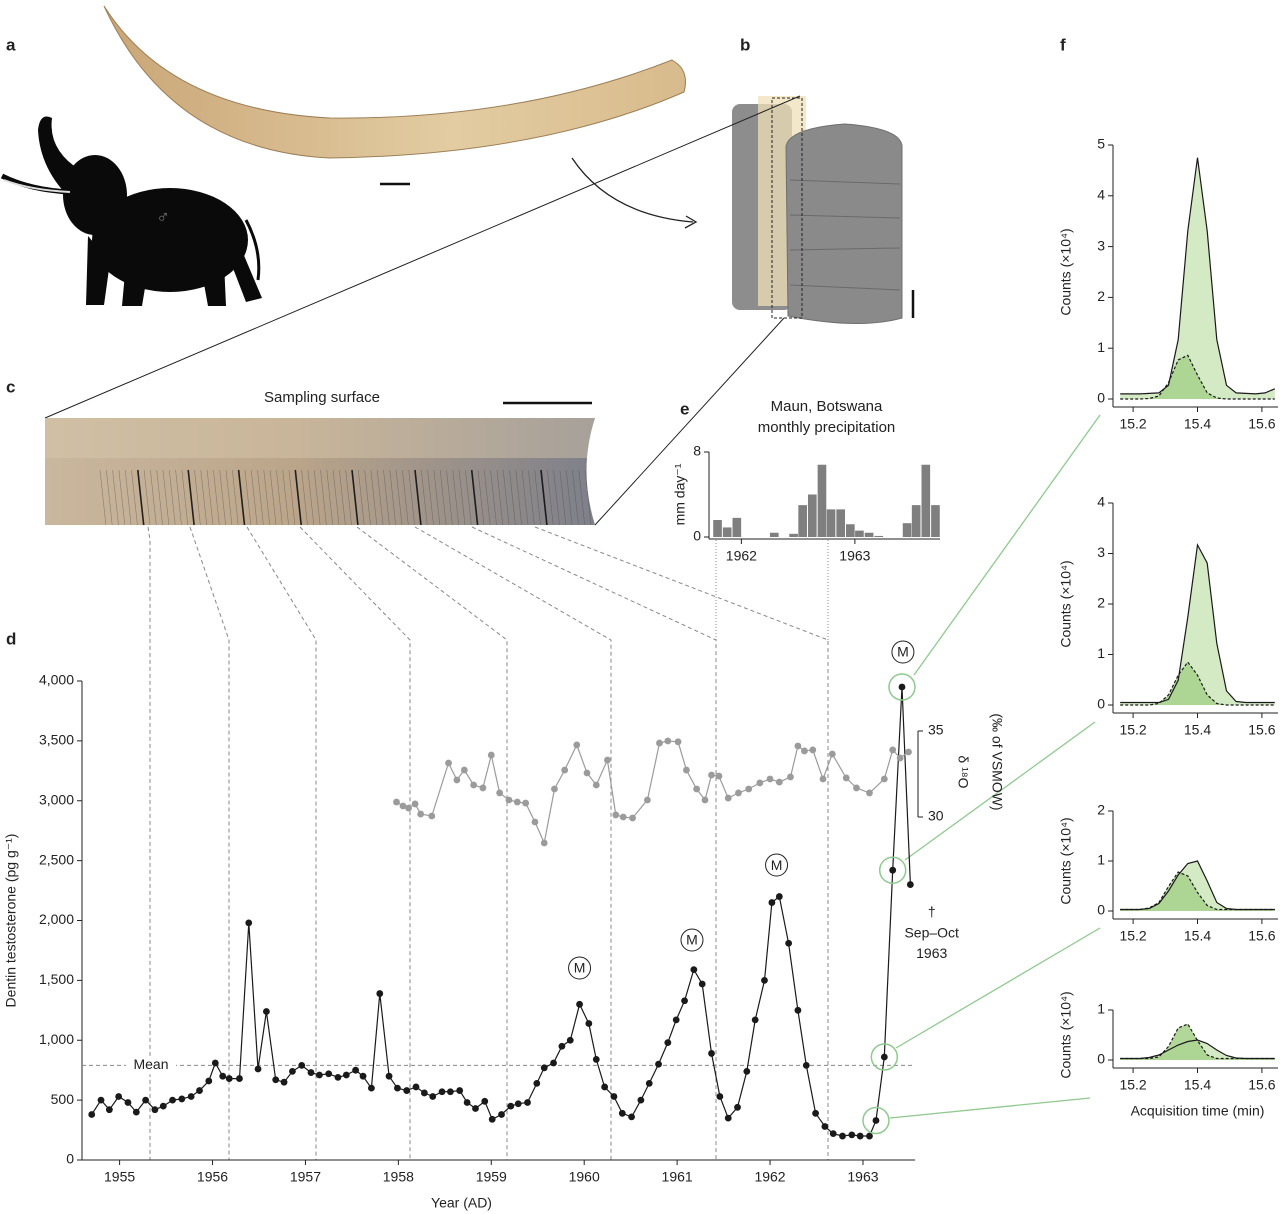 Image resolution: width=1280 pixels, height=1214 pixels. What do you see at coordinates (10, 386) in the screenshot?
I see `panel-letter: c` at bounding box center [10, 386].